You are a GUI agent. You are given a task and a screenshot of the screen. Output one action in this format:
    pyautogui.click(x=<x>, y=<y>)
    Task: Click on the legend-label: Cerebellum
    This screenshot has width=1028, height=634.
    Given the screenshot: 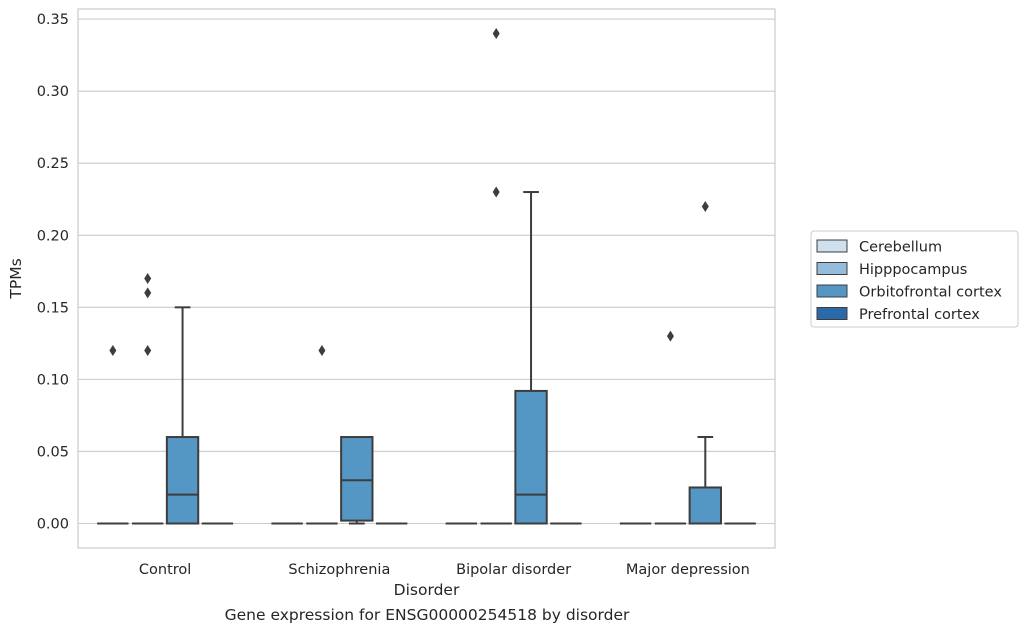 What is the action you would take?
    pyautogui.click(x=900, y=248)
    